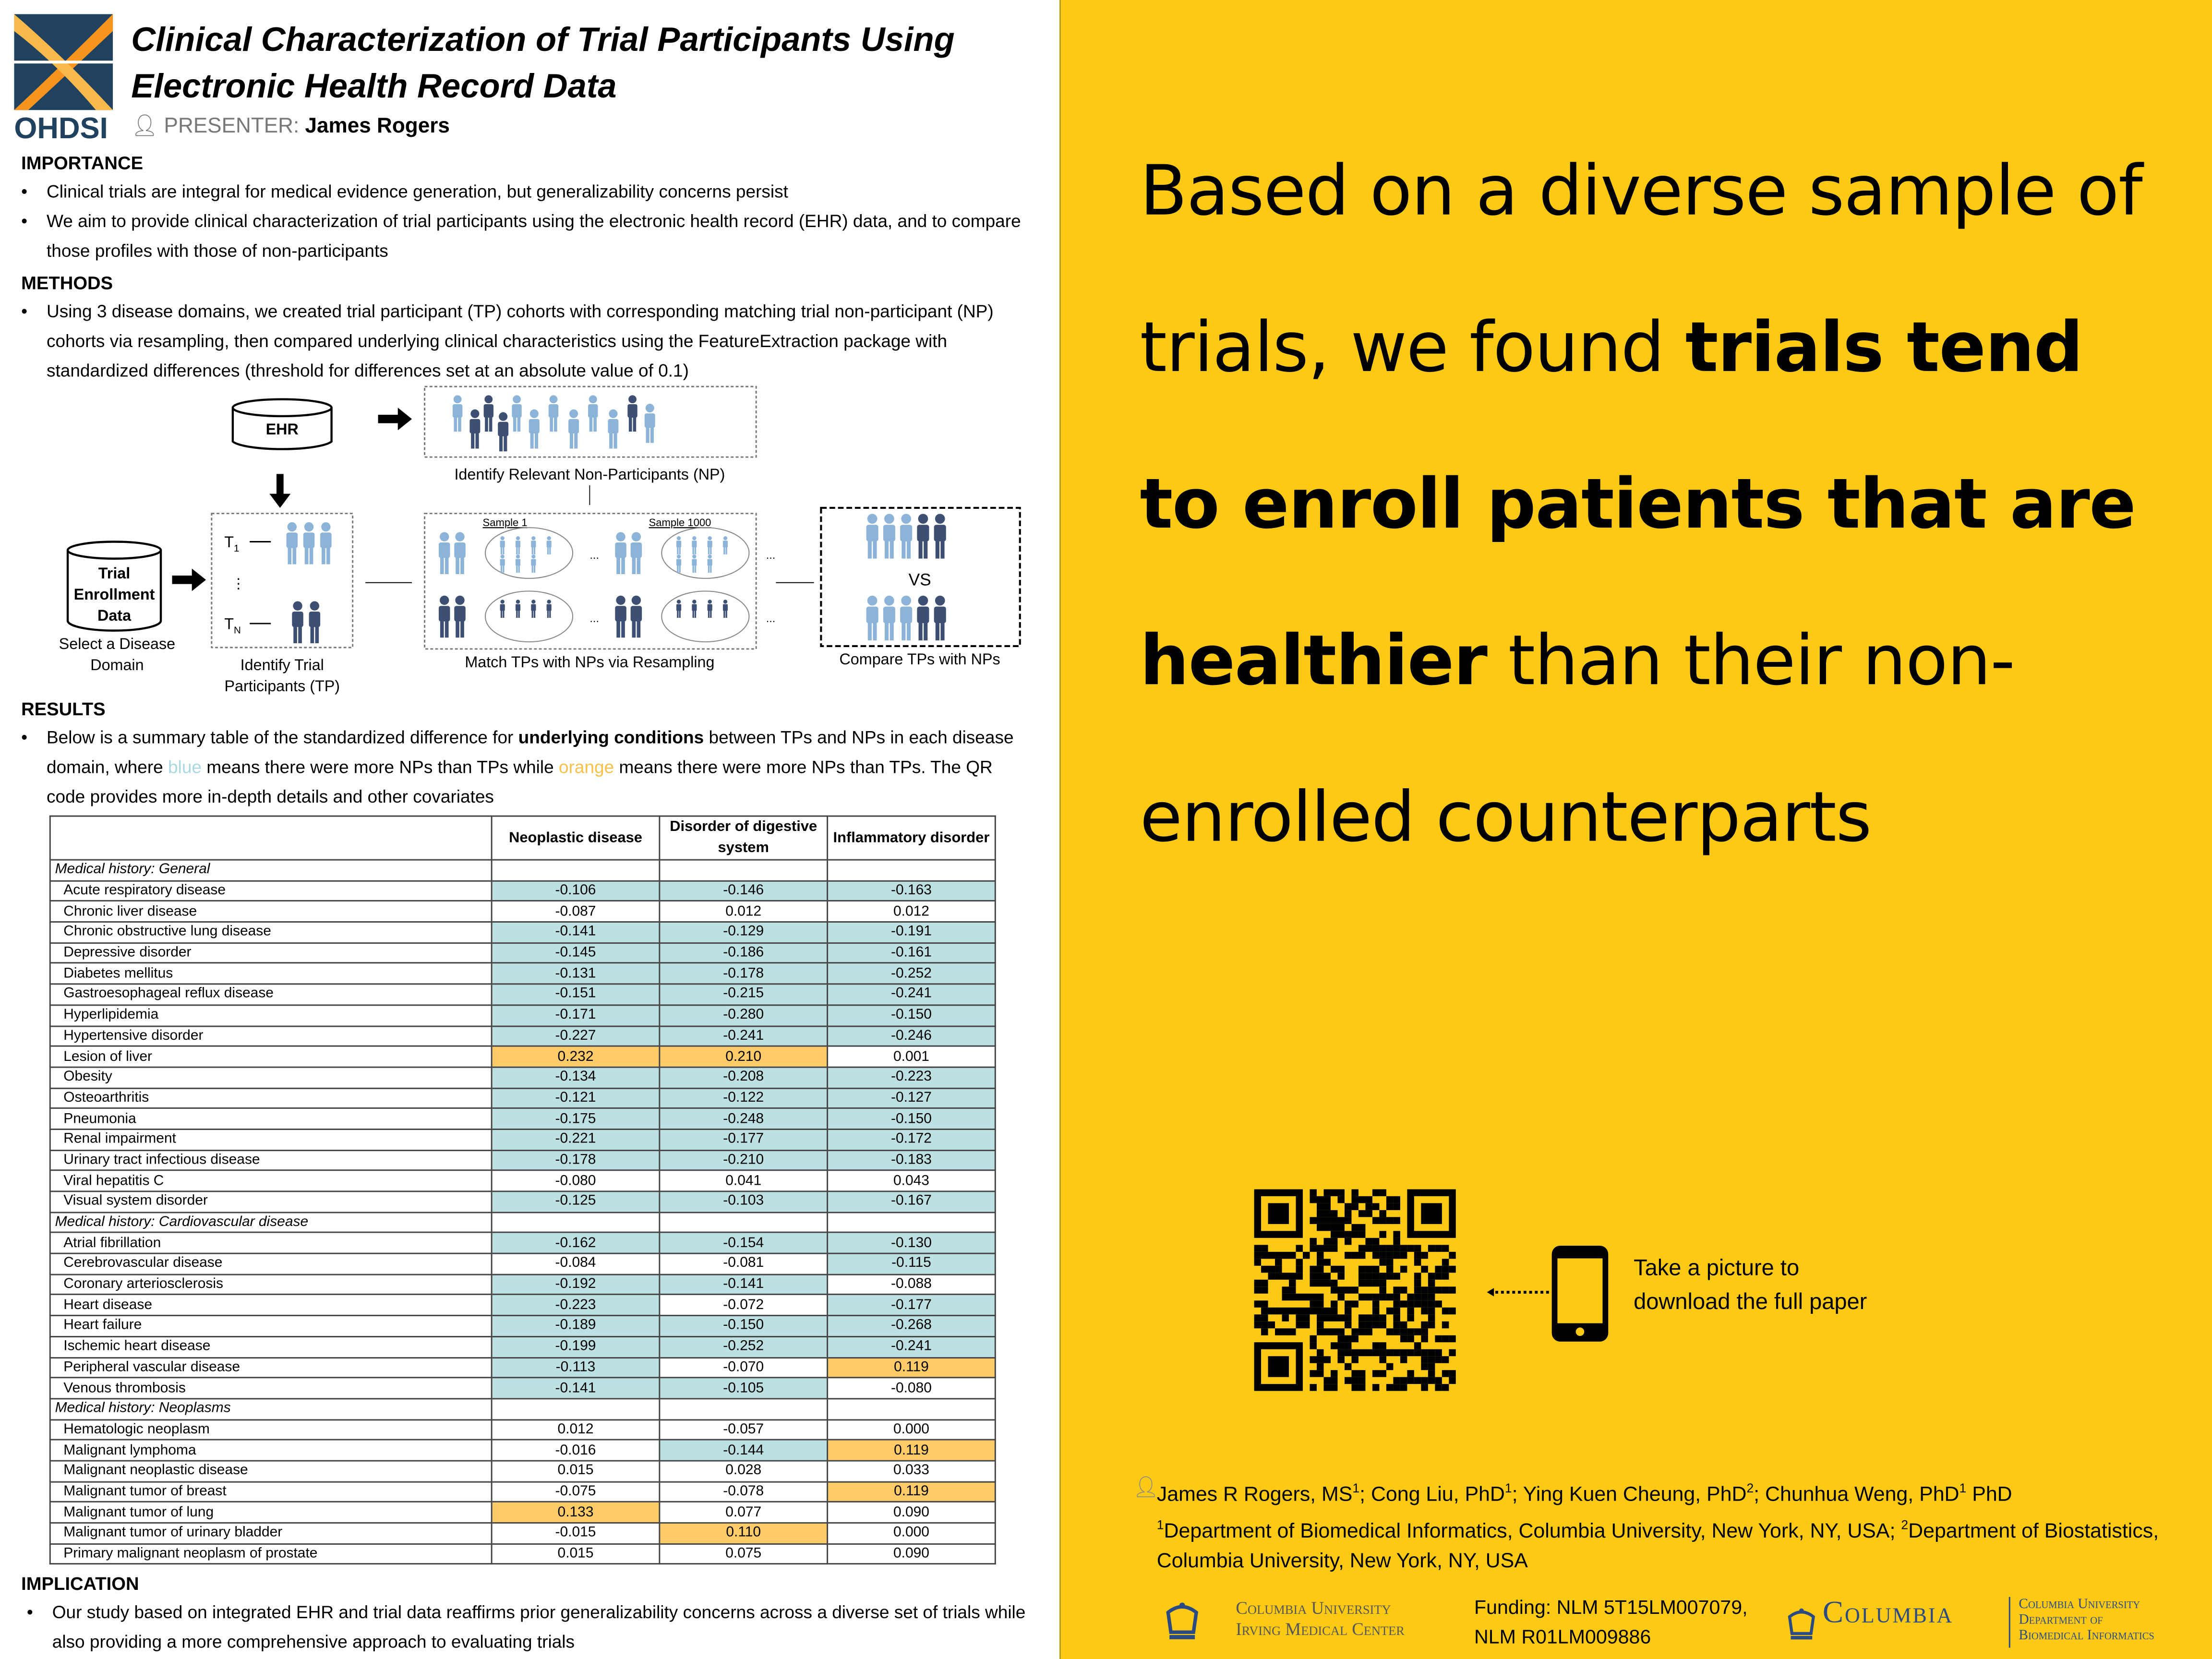 This screenshot has width=2212, height=1659. What do you see at coordinates (271, 1201) in the screenshot?
I see `condition-label: Visual system disorder` at bounding box center [271, 1201].